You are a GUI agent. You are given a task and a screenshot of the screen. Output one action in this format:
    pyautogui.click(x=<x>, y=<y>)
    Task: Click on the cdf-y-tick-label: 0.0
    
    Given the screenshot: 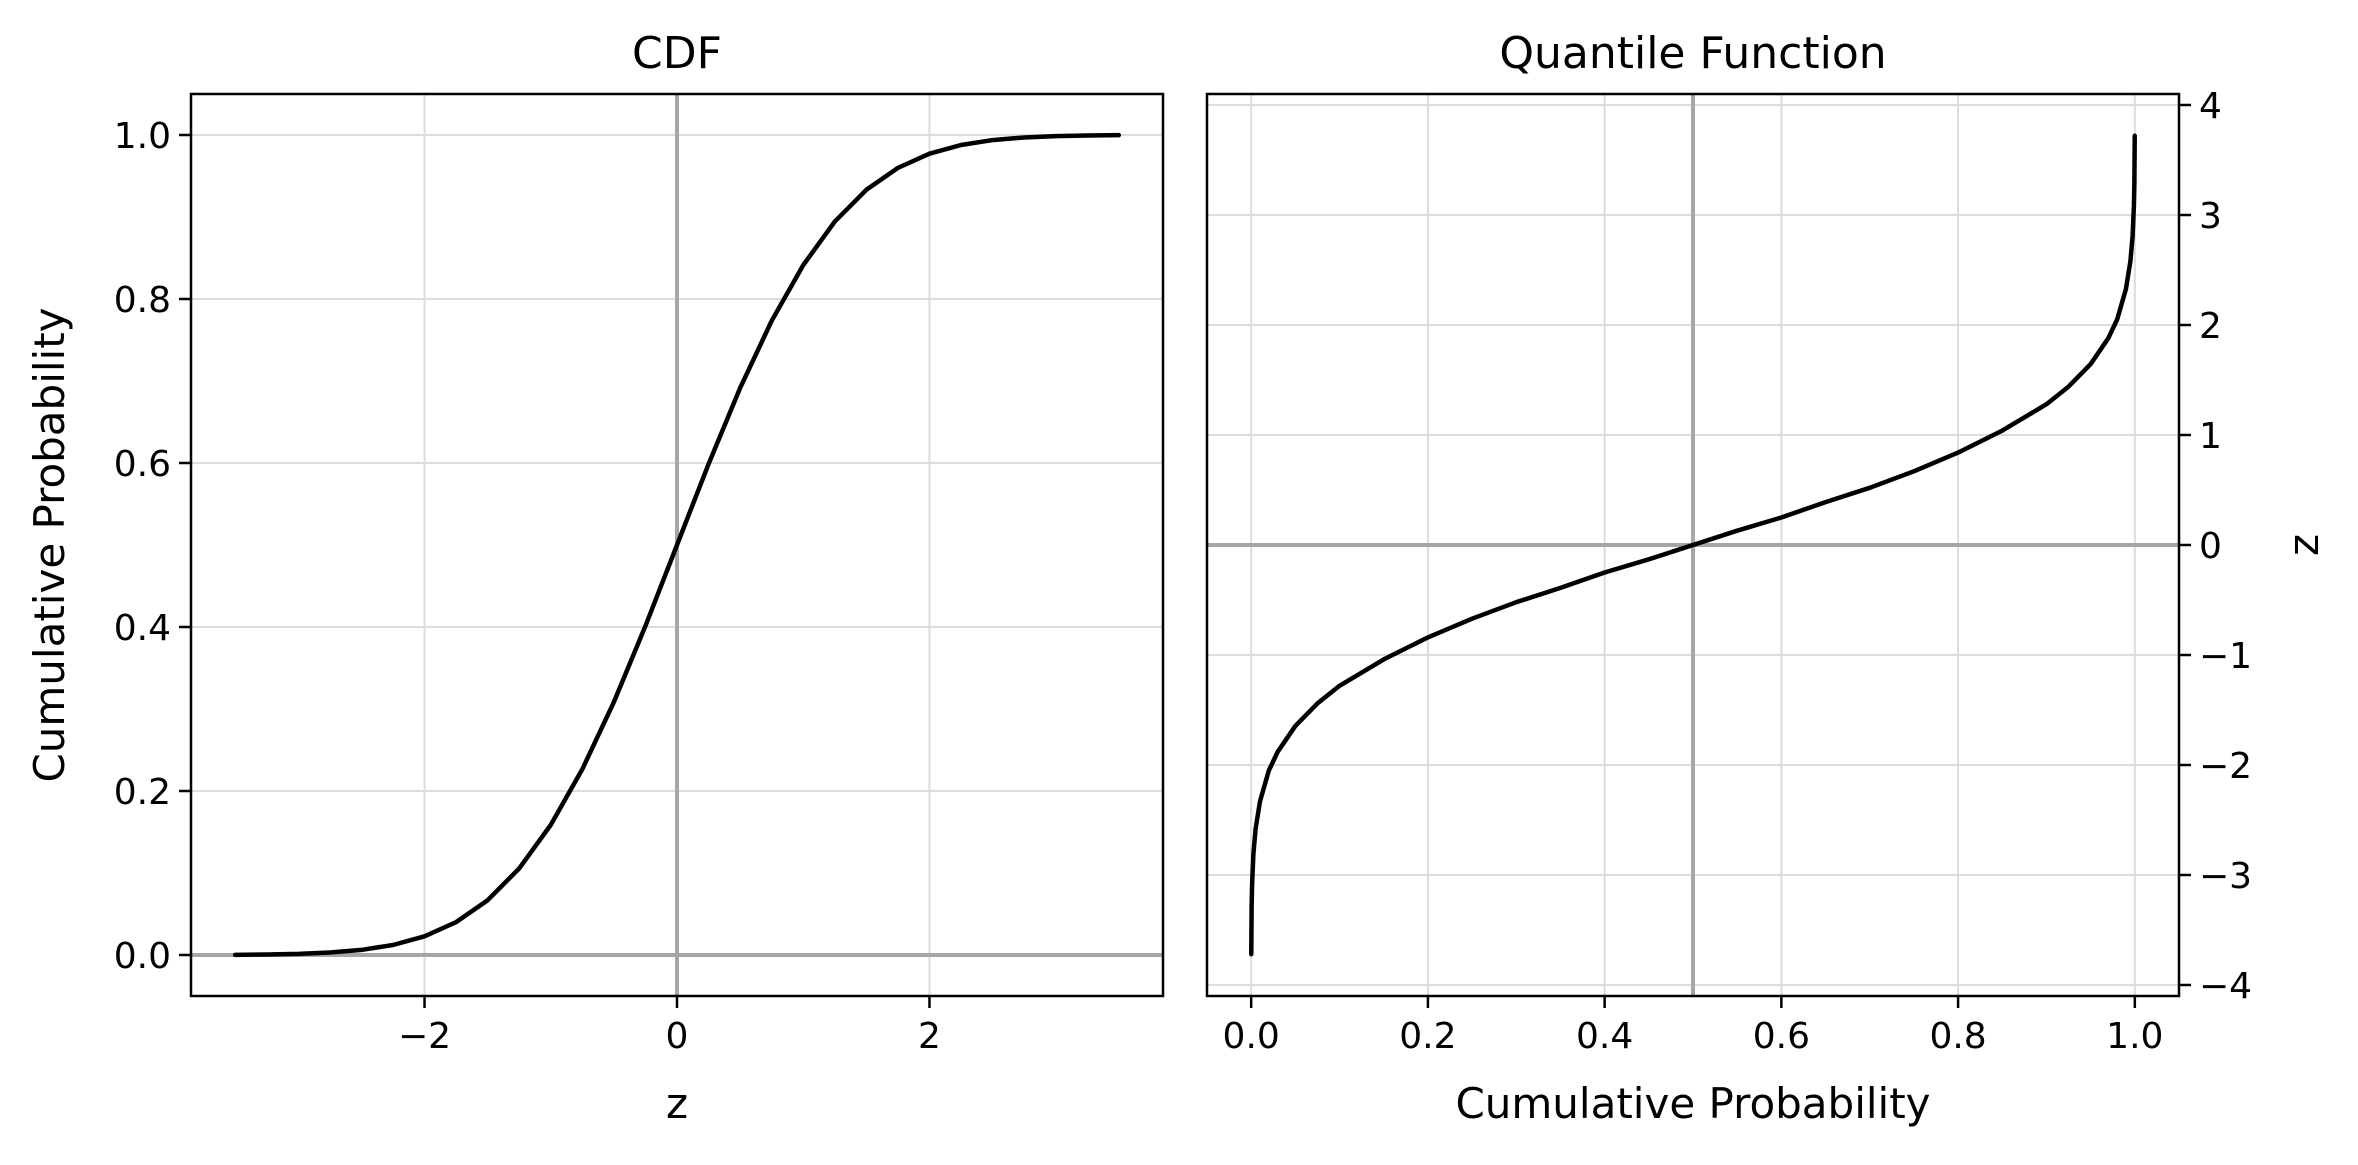 What is the action you would take?
    pyautogui.click(x=142, y=956)
    